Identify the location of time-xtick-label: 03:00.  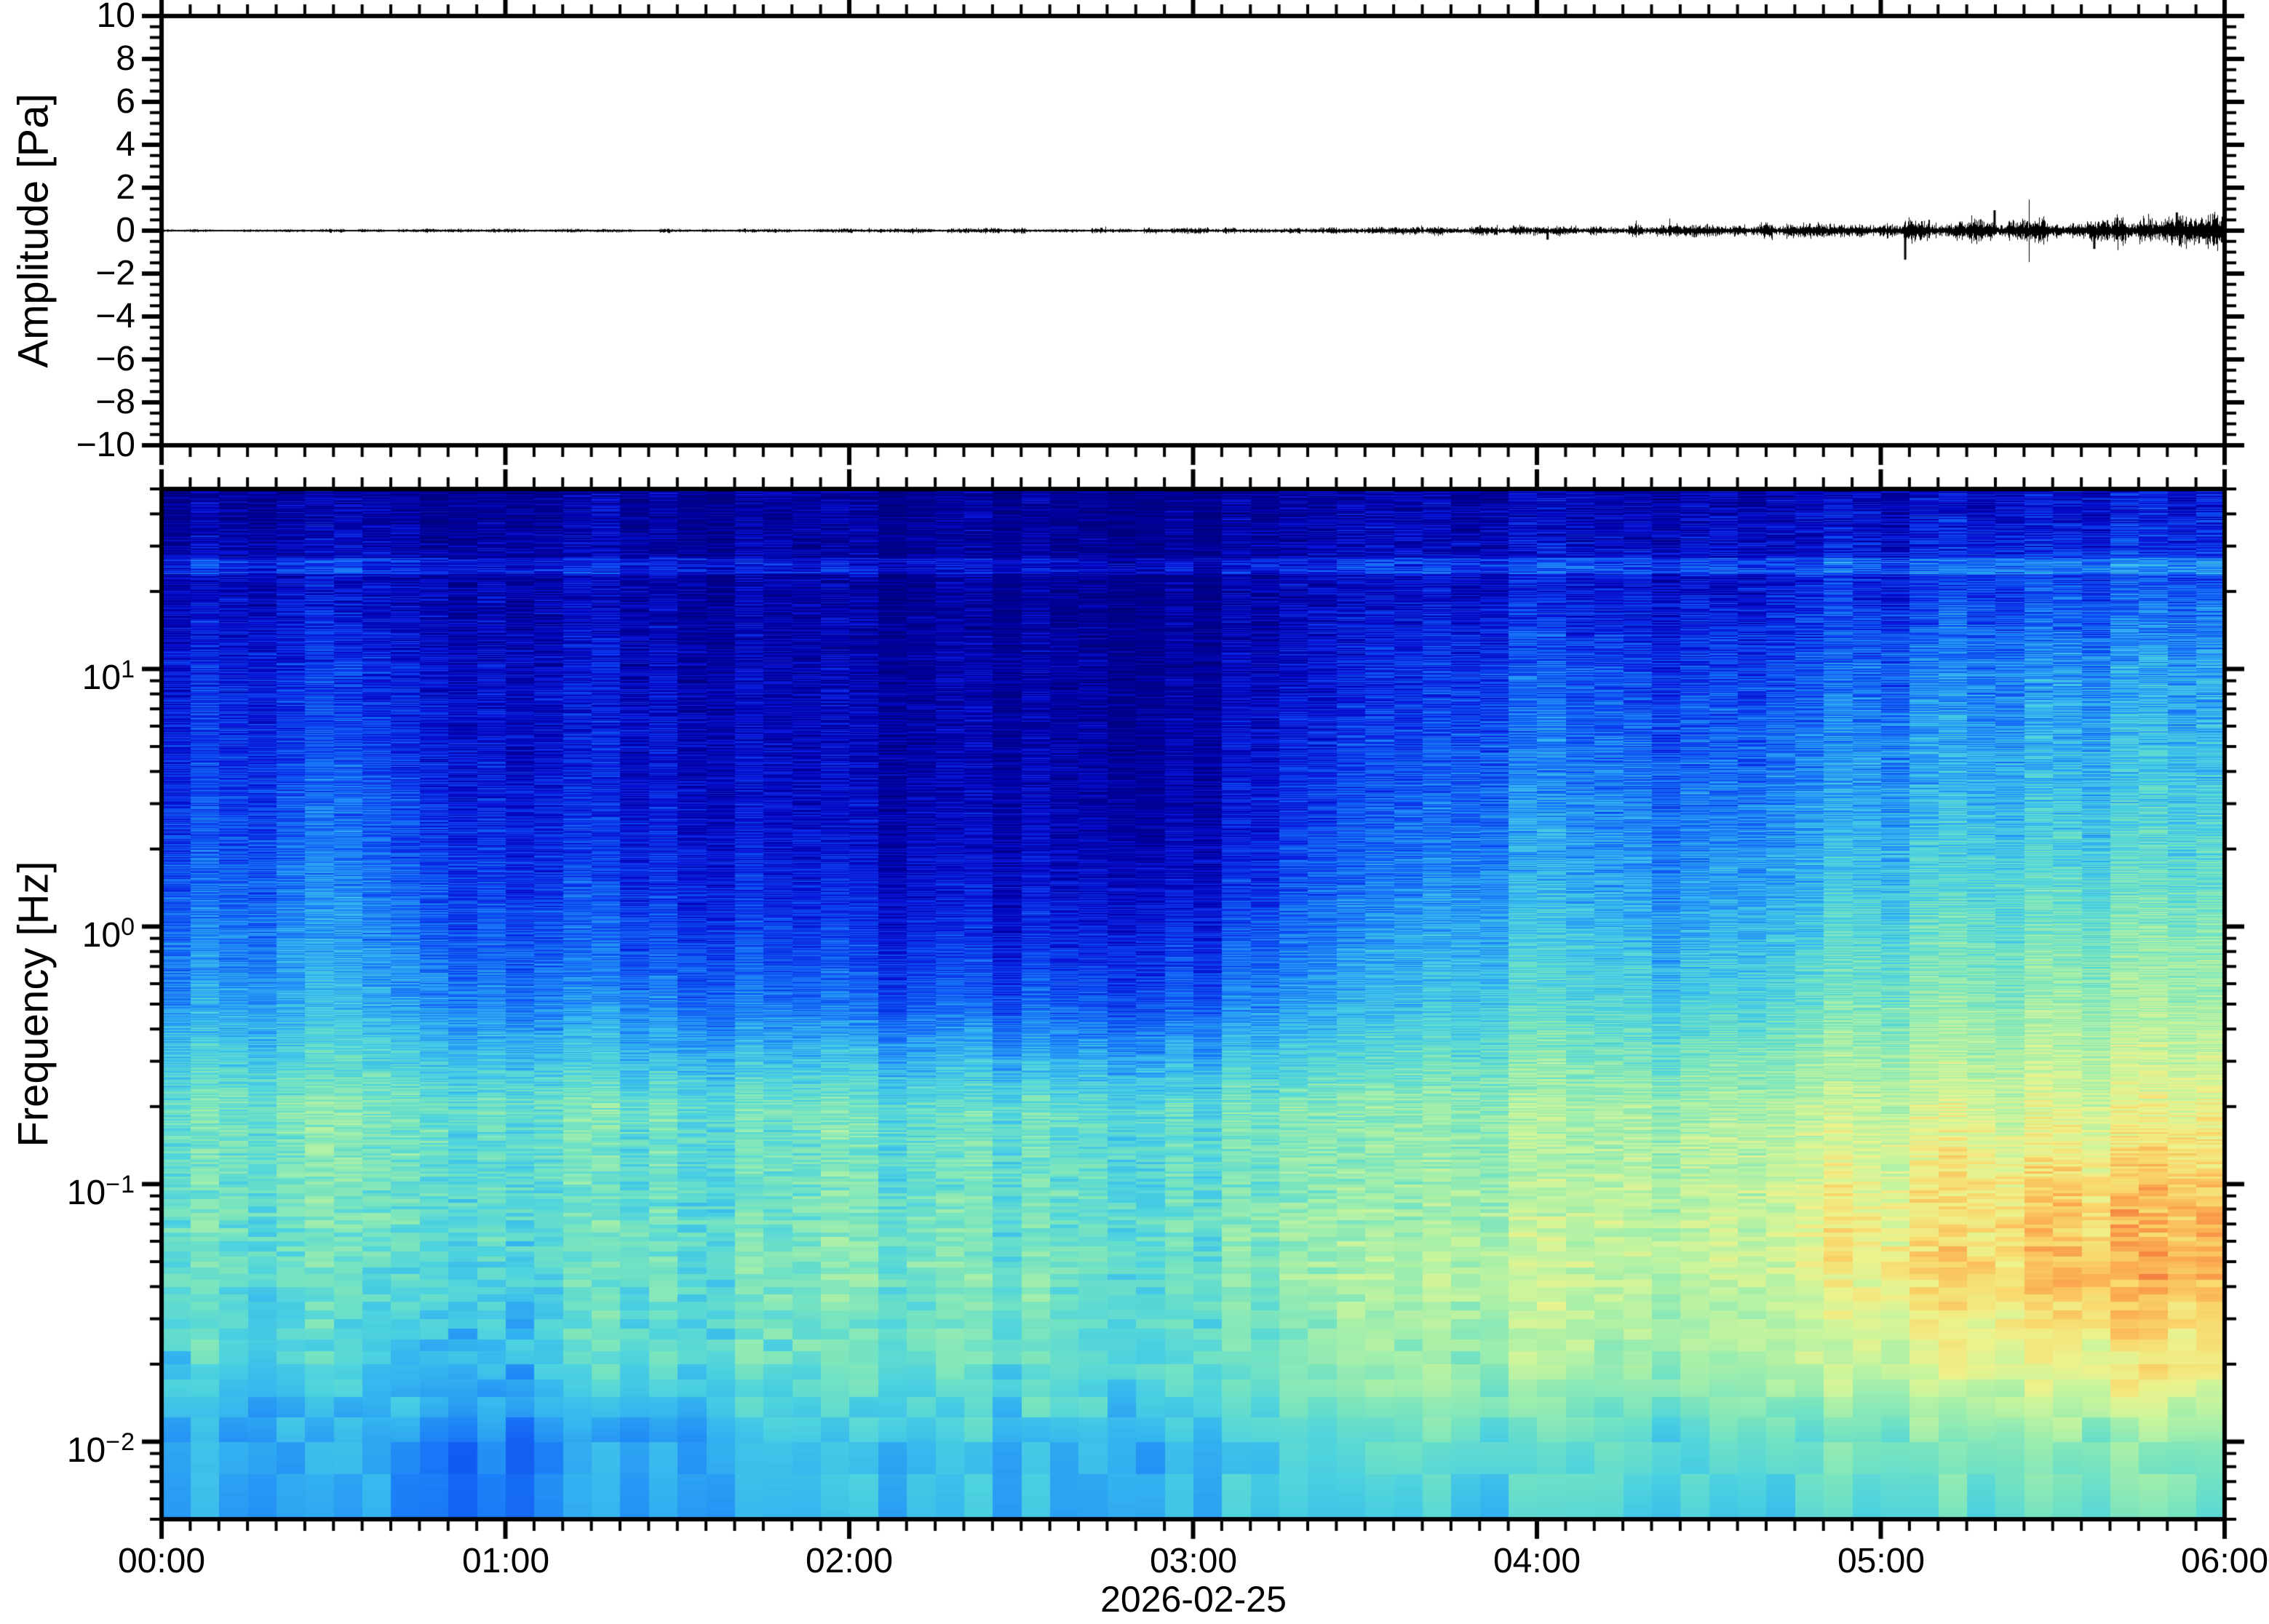
(1193, 1561).